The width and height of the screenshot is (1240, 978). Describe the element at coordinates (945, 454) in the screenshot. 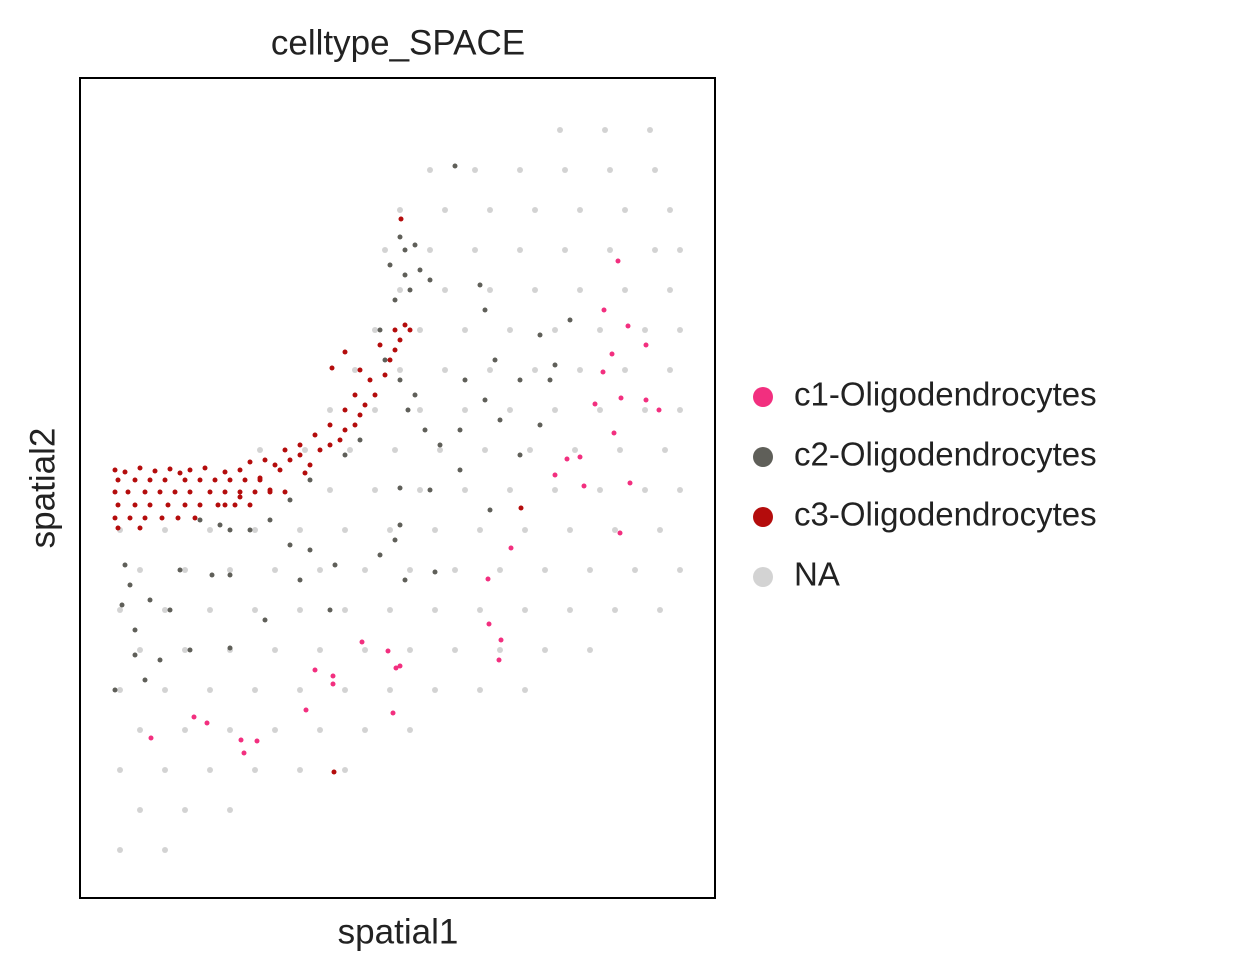

I see `legend-label: c2-Oligodendrocytes` at that location.